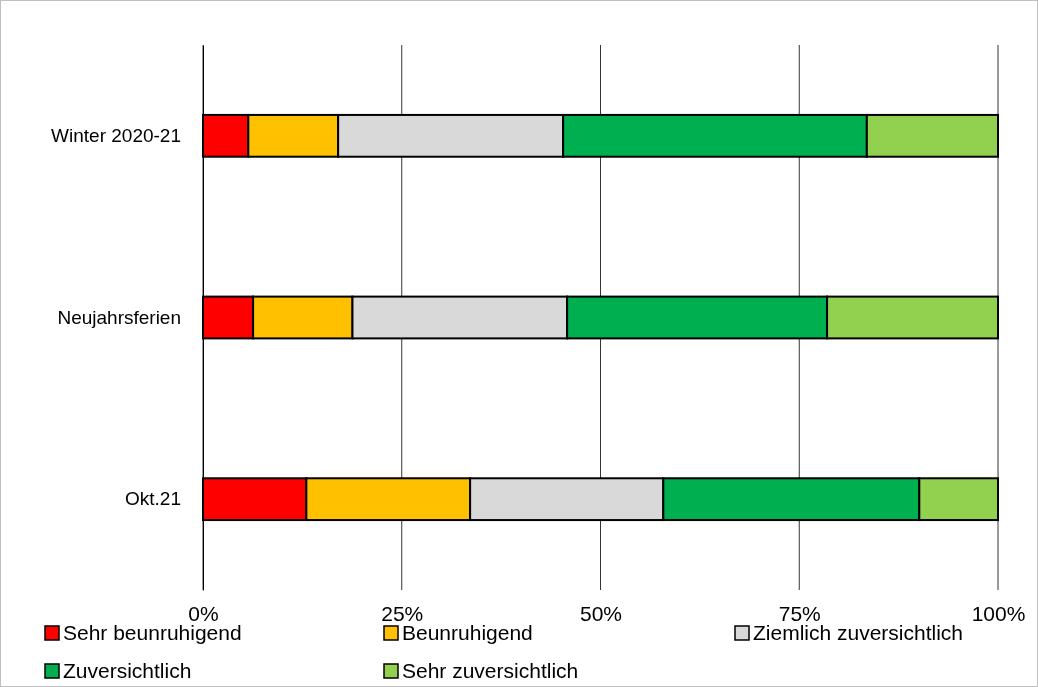 The width and height of the screenshot is (1038, 687). What do you see at coordinates (119, 317) in the screenshot?
I see `y-tick-label: Neujahrsferien` at bounding box center [119, 317].